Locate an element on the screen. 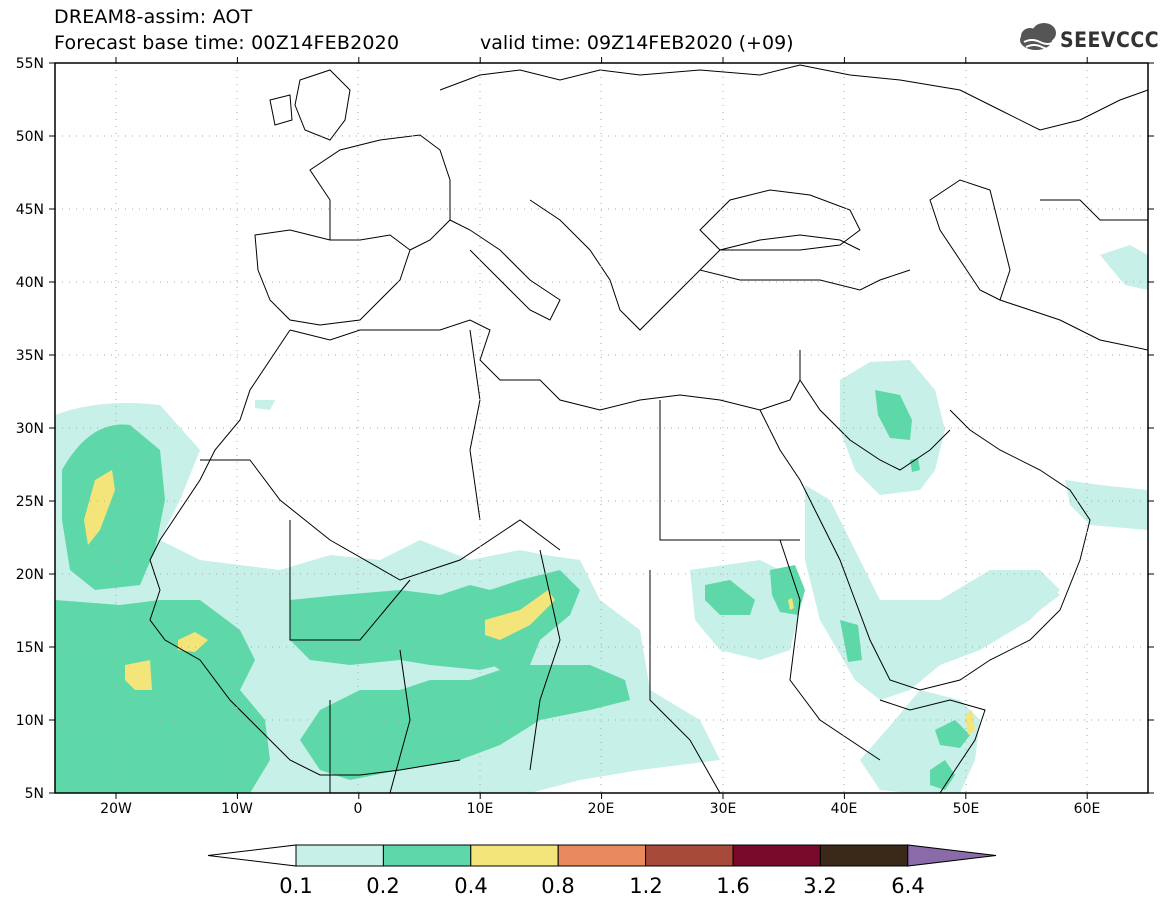  lat-label: 40N is located at coordinates (30, 283).